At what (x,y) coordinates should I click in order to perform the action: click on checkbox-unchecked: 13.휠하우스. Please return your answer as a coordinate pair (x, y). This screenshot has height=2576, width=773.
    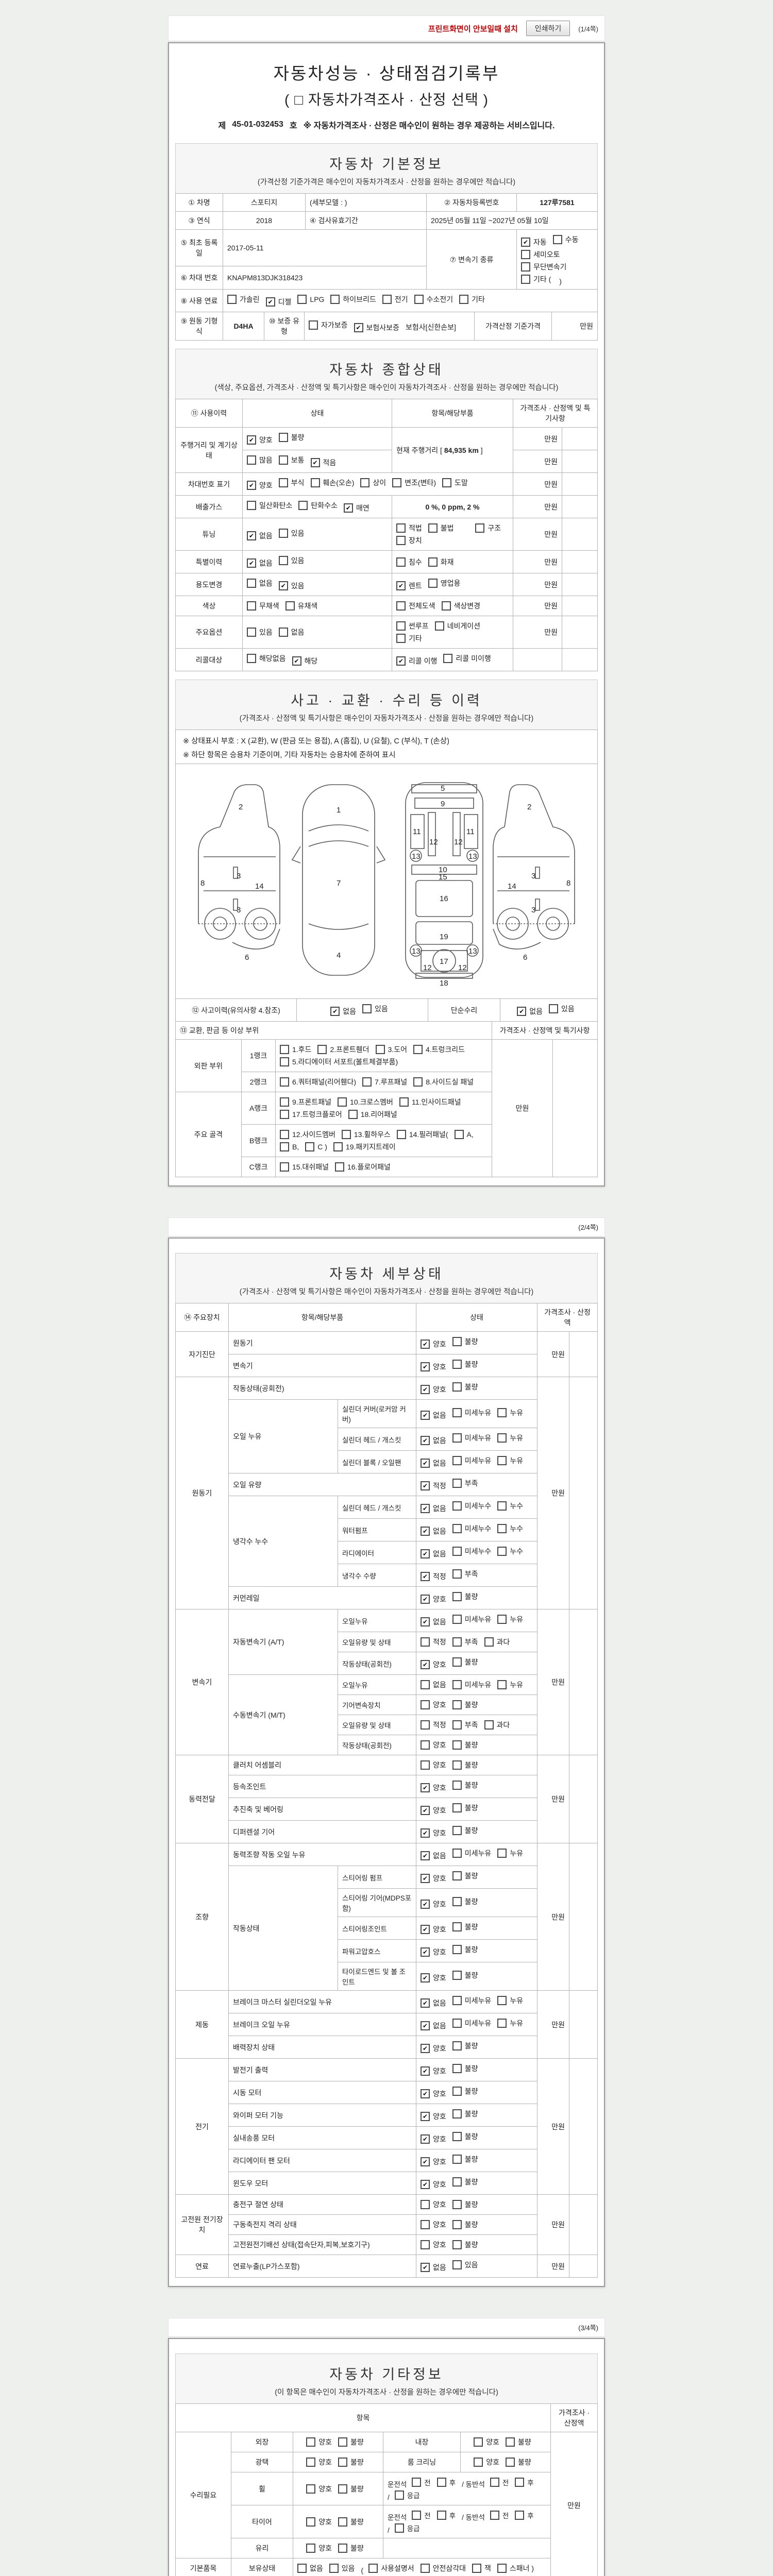
    Looking at the image, I should click on (366, 1134).